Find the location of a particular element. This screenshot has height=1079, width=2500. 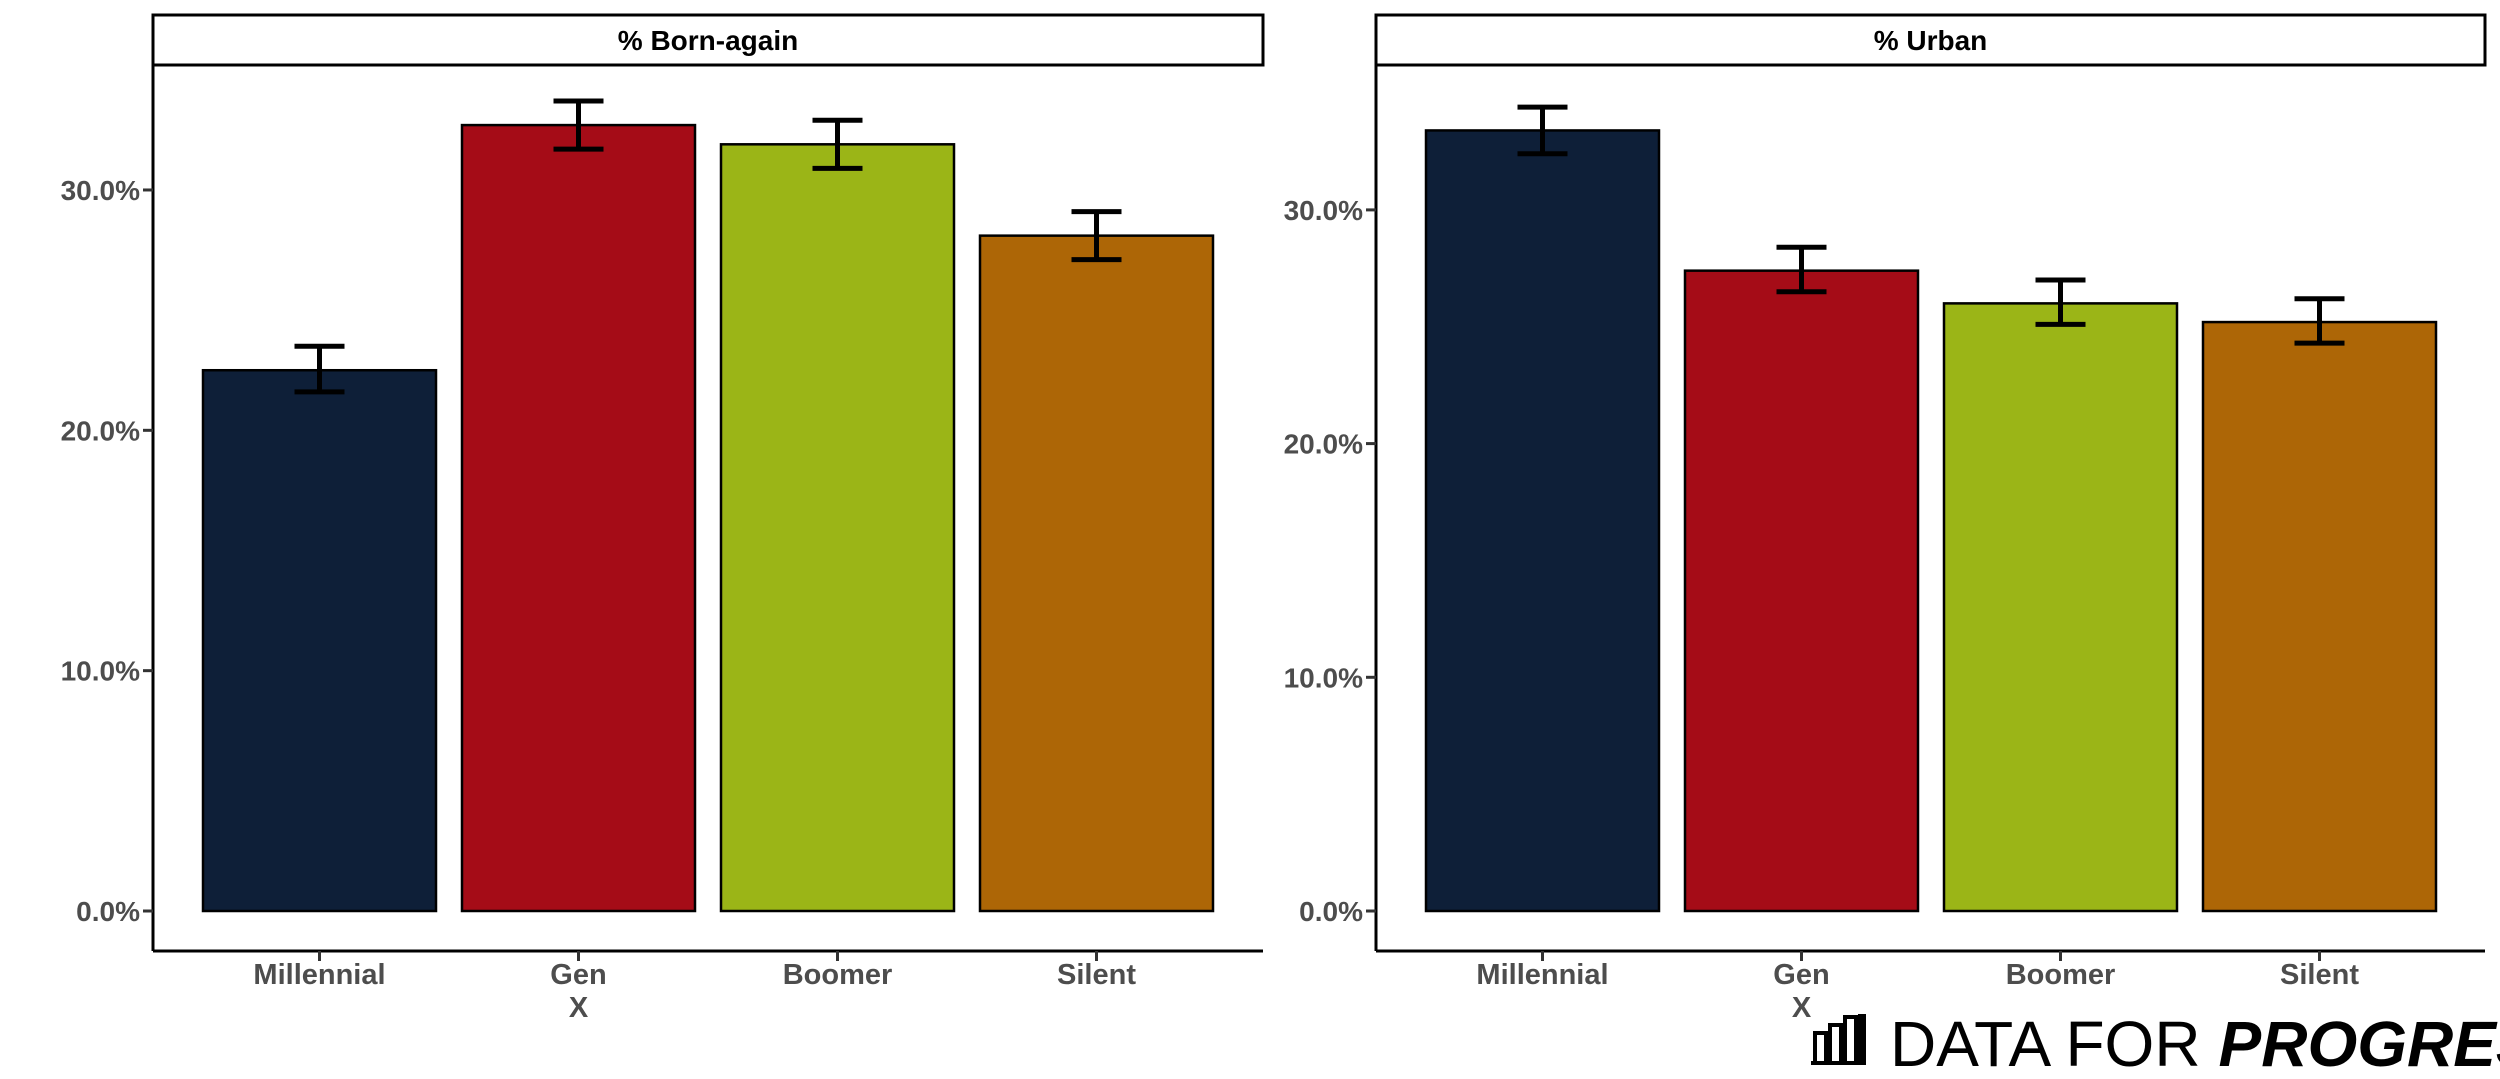

bar-chart-icon is located at coordinates (1838, 1039).